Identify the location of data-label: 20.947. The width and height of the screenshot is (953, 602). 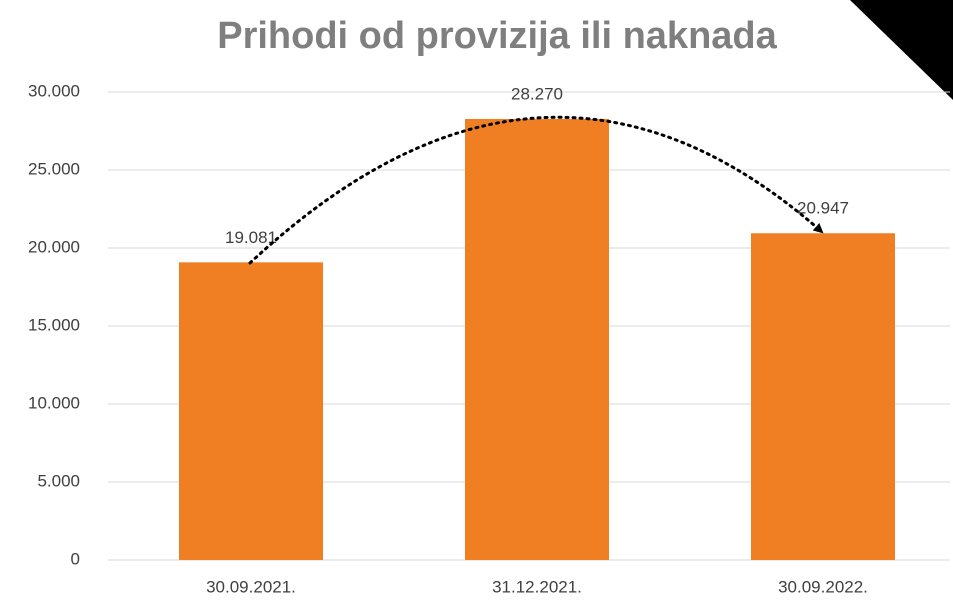
(823, 208).